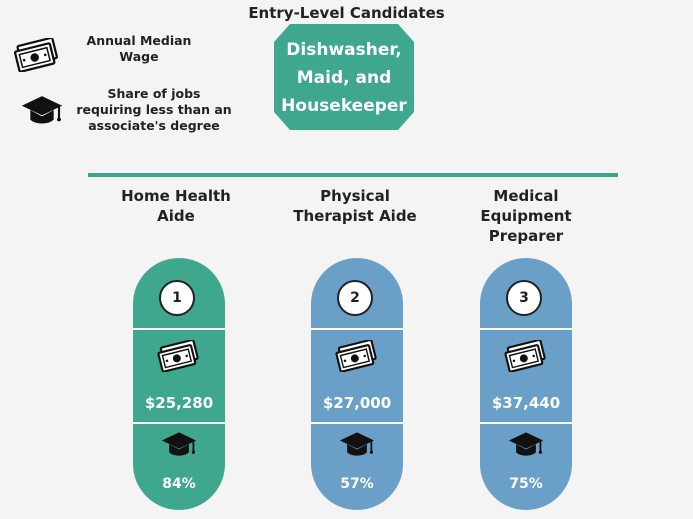 This screenshot has height=519, width=693. Describe the element at coordinates (526, 403) in the screenshot. I see `wage-value: $37,440` at that location.